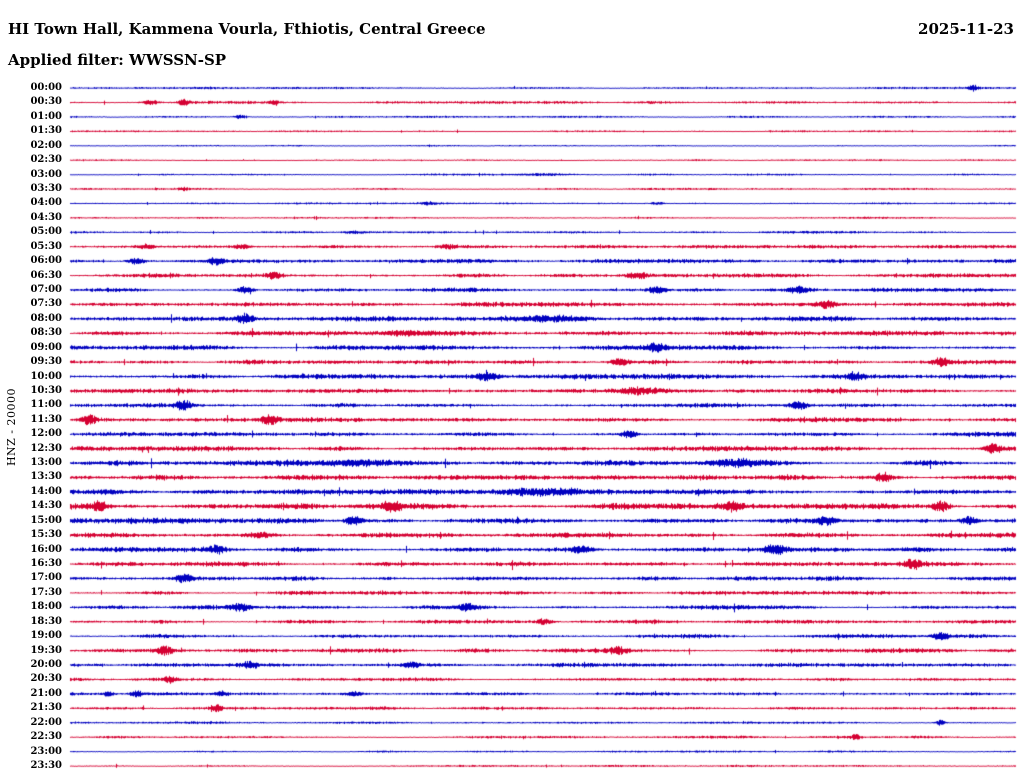  What do you see at coordinates (46, 434) in the screenshot?
I see `time-label: 12:00` at bounding box center [46, 434].